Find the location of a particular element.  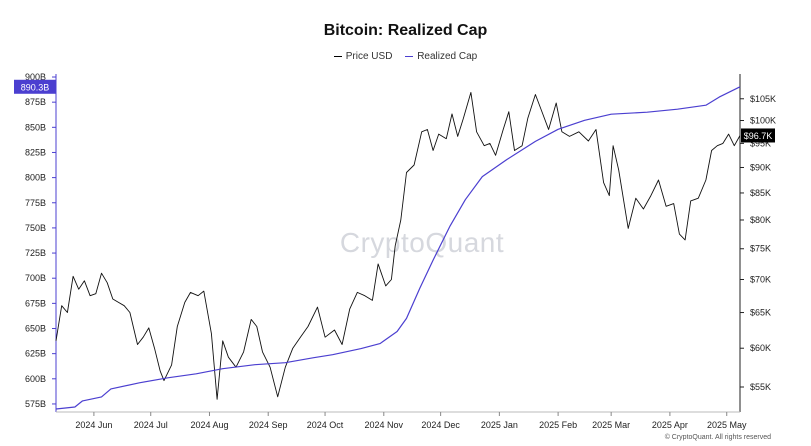

x-tick-label: 2025 Feb is located at coordinates (558, 425).